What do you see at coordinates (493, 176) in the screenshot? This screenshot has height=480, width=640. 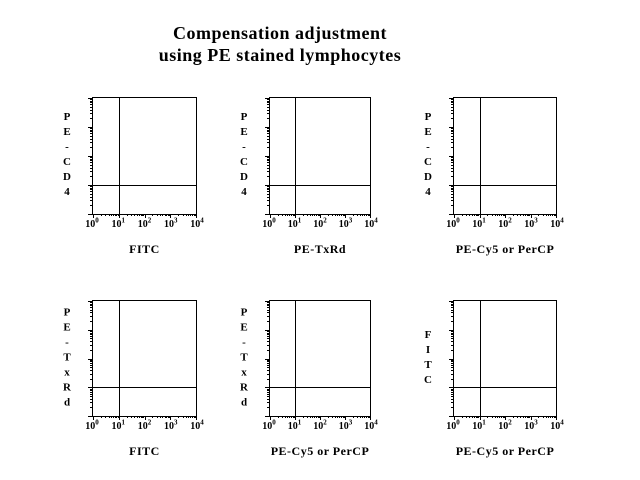 I see `plot-pe-cd4-vs-pe-cy5-or-percp: PE-CD4 100 10¹ 10² 10³ 10⁴ PE-Cy5 or PerCP` at bounding box center [493, 176].